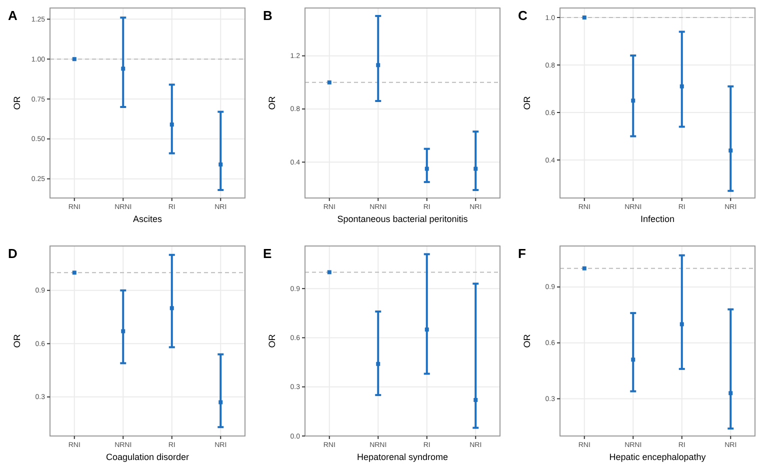 This screenshot has width=767, height=476. What do you see at coordinates (147, 219) in the screenshot?
I see `x-axis-title: Ascites` at bounding box center [147, 219].